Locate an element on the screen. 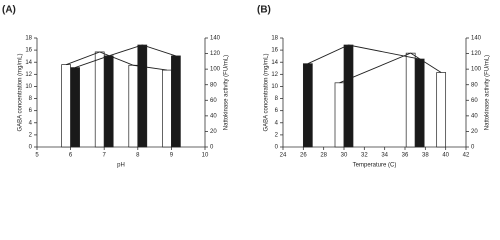 This screenshot has width=500, height=240. x-tick-label: 7 is located at coordinates (105, 156).